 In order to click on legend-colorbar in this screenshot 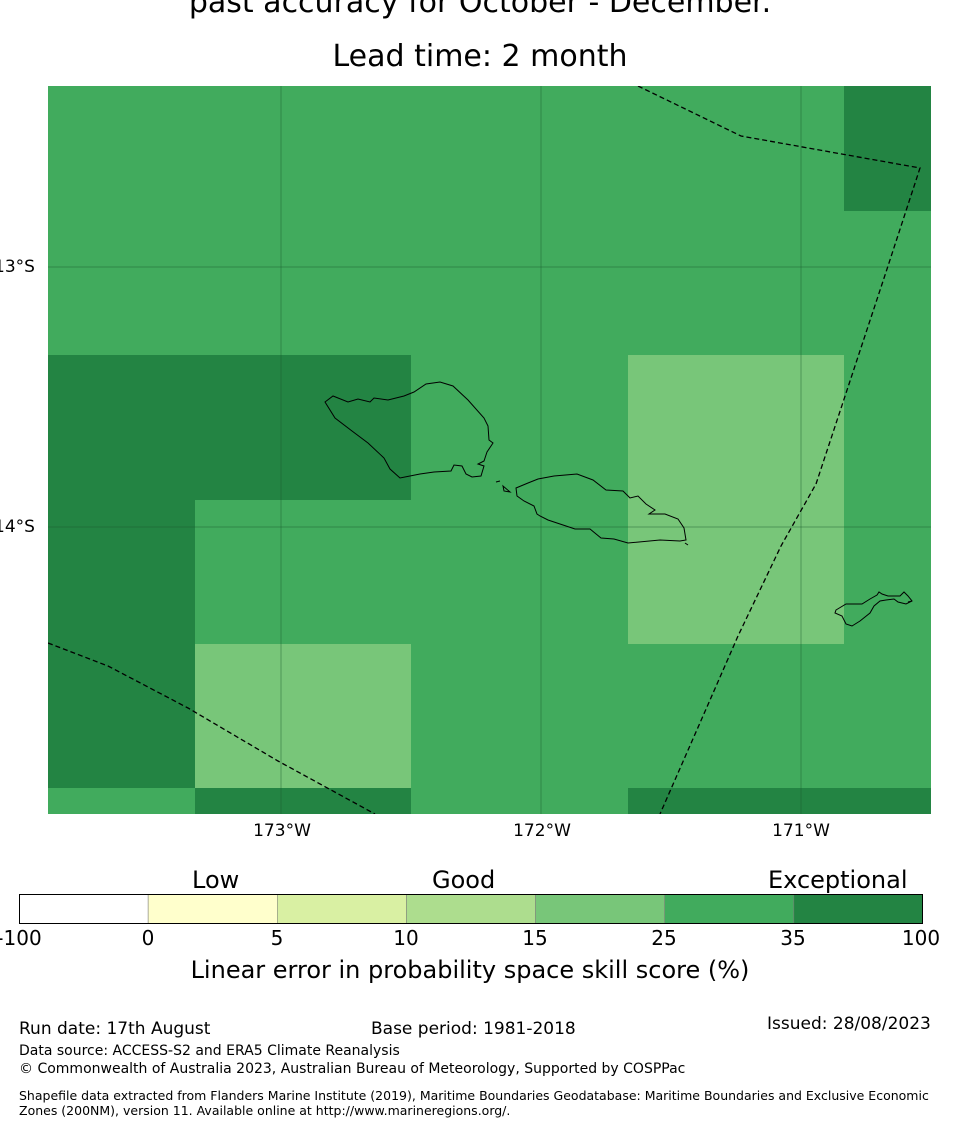, I will do `click(471, 909)`.